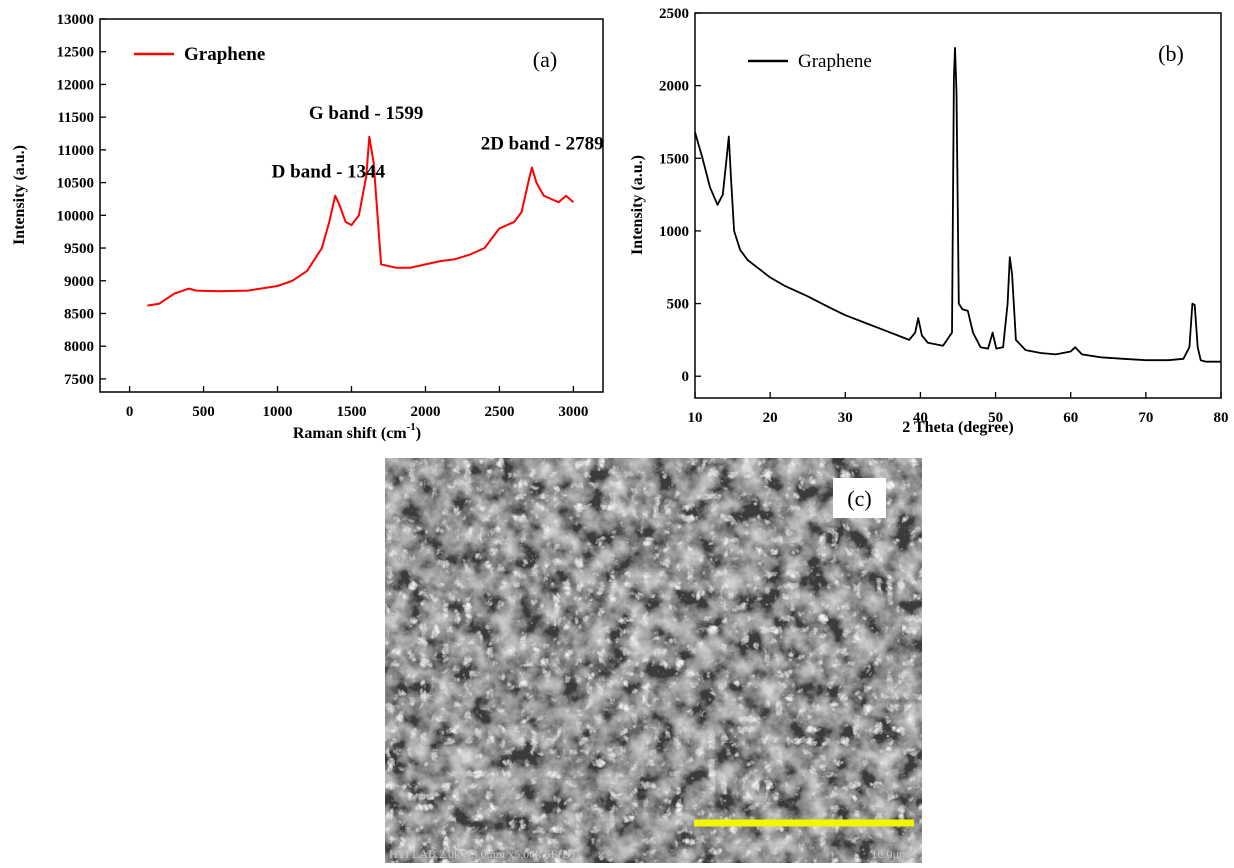 The height and width of the screenshot is (868, 1234). I want to click on raman-y-tick-label: 10000, so click(76, 216).